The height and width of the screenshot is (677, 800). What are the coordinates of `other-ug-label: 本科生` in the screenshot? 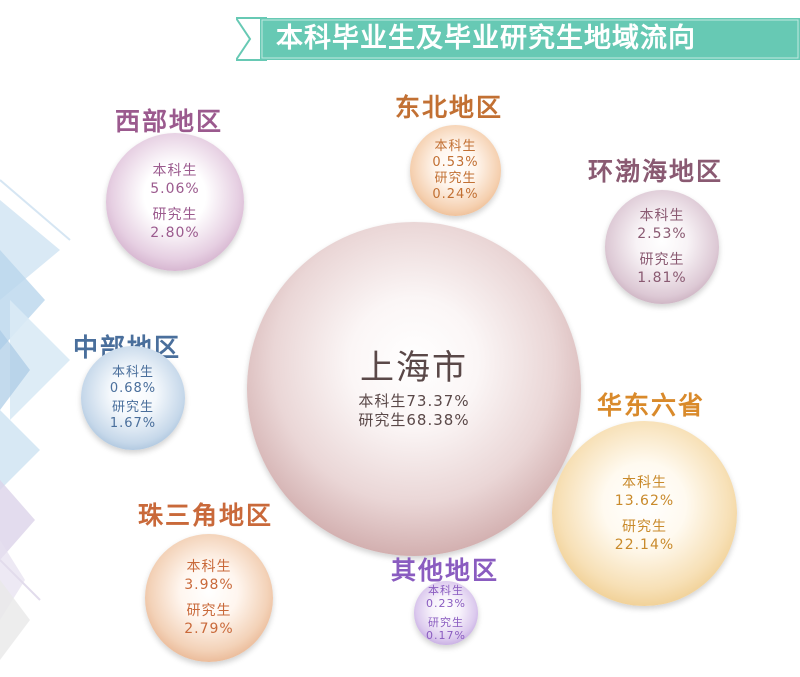 It's located at (446, 590).